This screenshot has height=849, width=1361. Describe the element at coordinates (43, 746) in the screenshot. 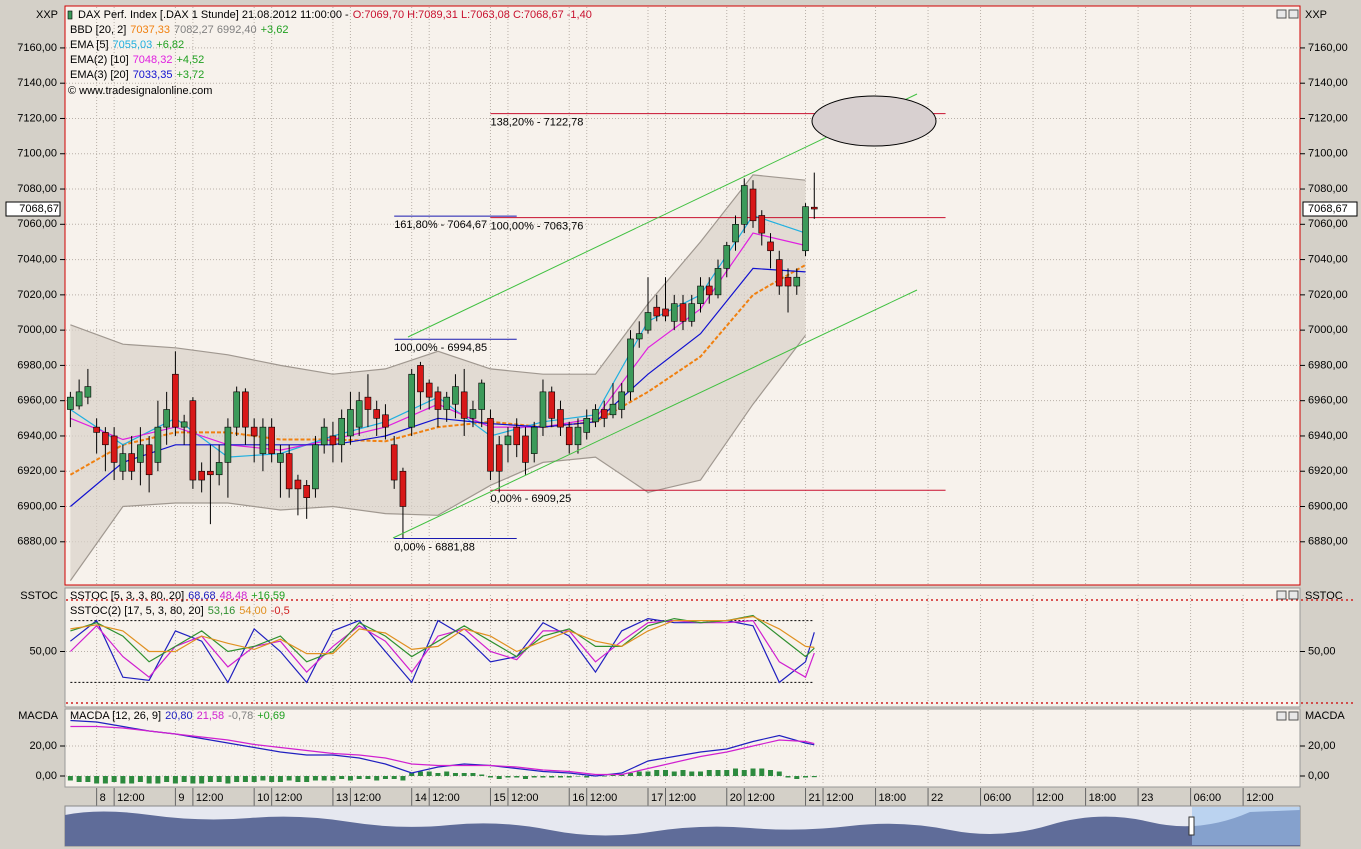

I see `y-tick-label: 20,00` at that location.